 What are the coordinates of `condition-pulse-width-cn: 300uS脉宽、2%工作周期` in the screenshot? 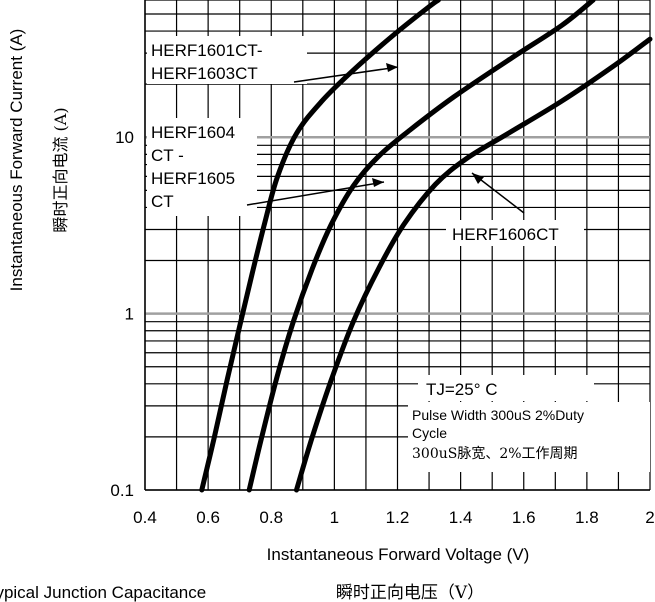 It's located at (495, 453).